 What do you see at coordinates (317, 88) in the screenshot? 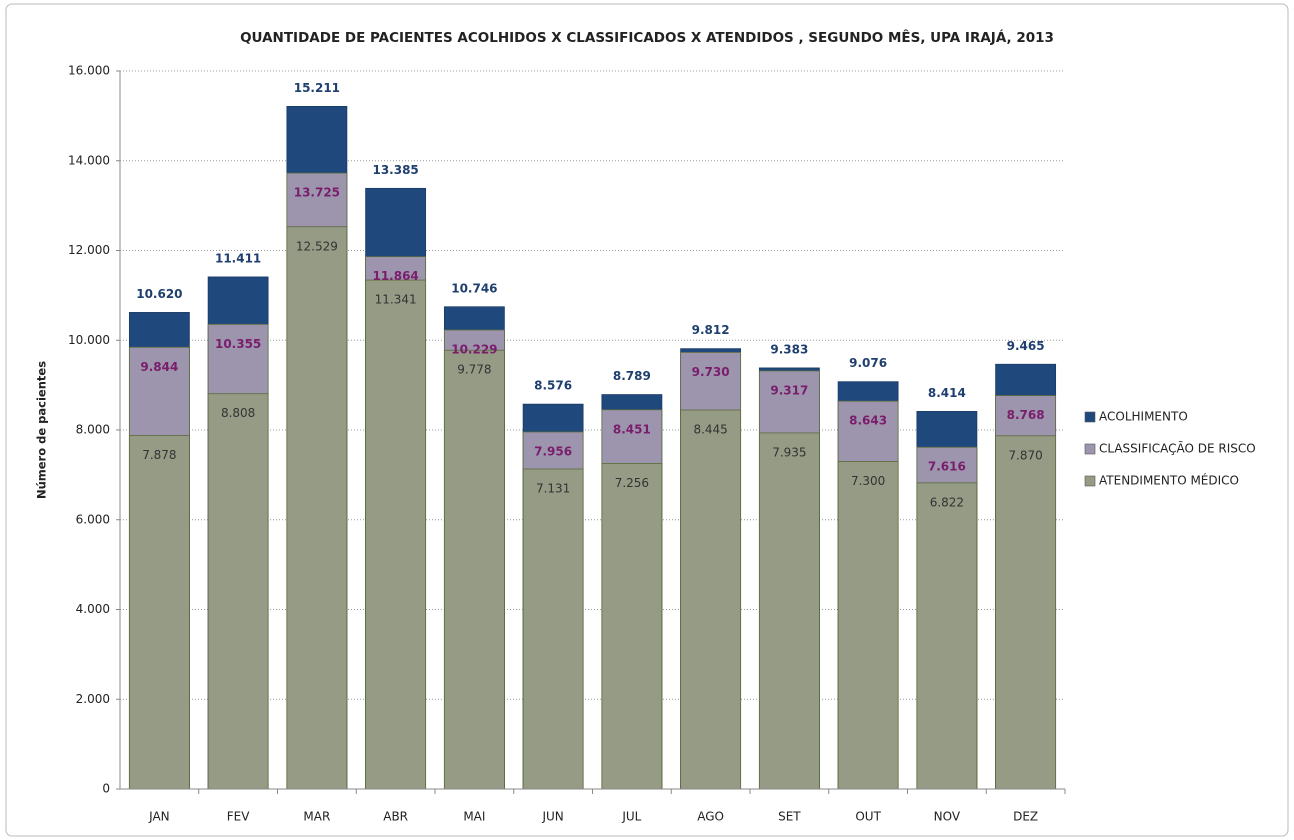
I see `data-label: 15.211` at bounding box center [317, 88].